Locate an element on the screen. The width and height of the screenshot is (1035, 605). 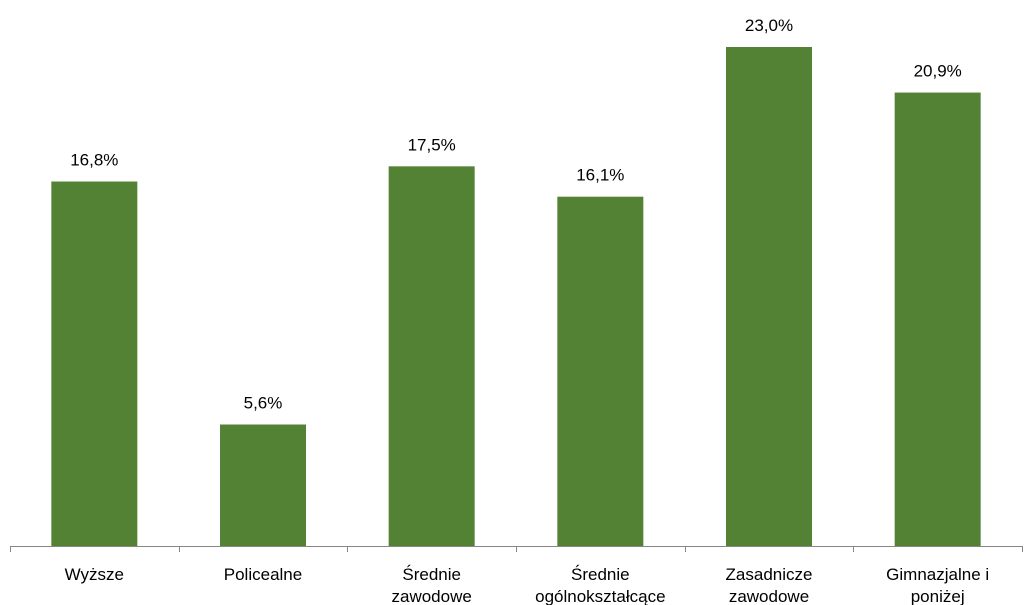
bar-value-label: 23,0% is located at coordinates (769, 25).